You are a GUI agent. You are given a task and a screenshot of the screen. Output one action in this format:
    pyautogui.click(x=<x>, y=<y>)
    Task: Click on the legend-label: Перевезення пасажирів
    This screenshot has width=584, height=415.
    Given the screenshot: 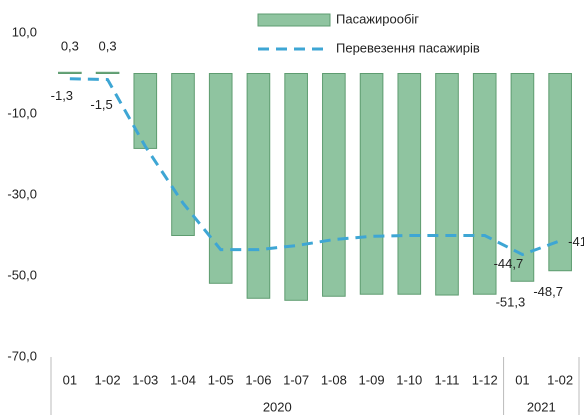 What is the action you would take?
    pyautogui.click(x=408, y=47)
    